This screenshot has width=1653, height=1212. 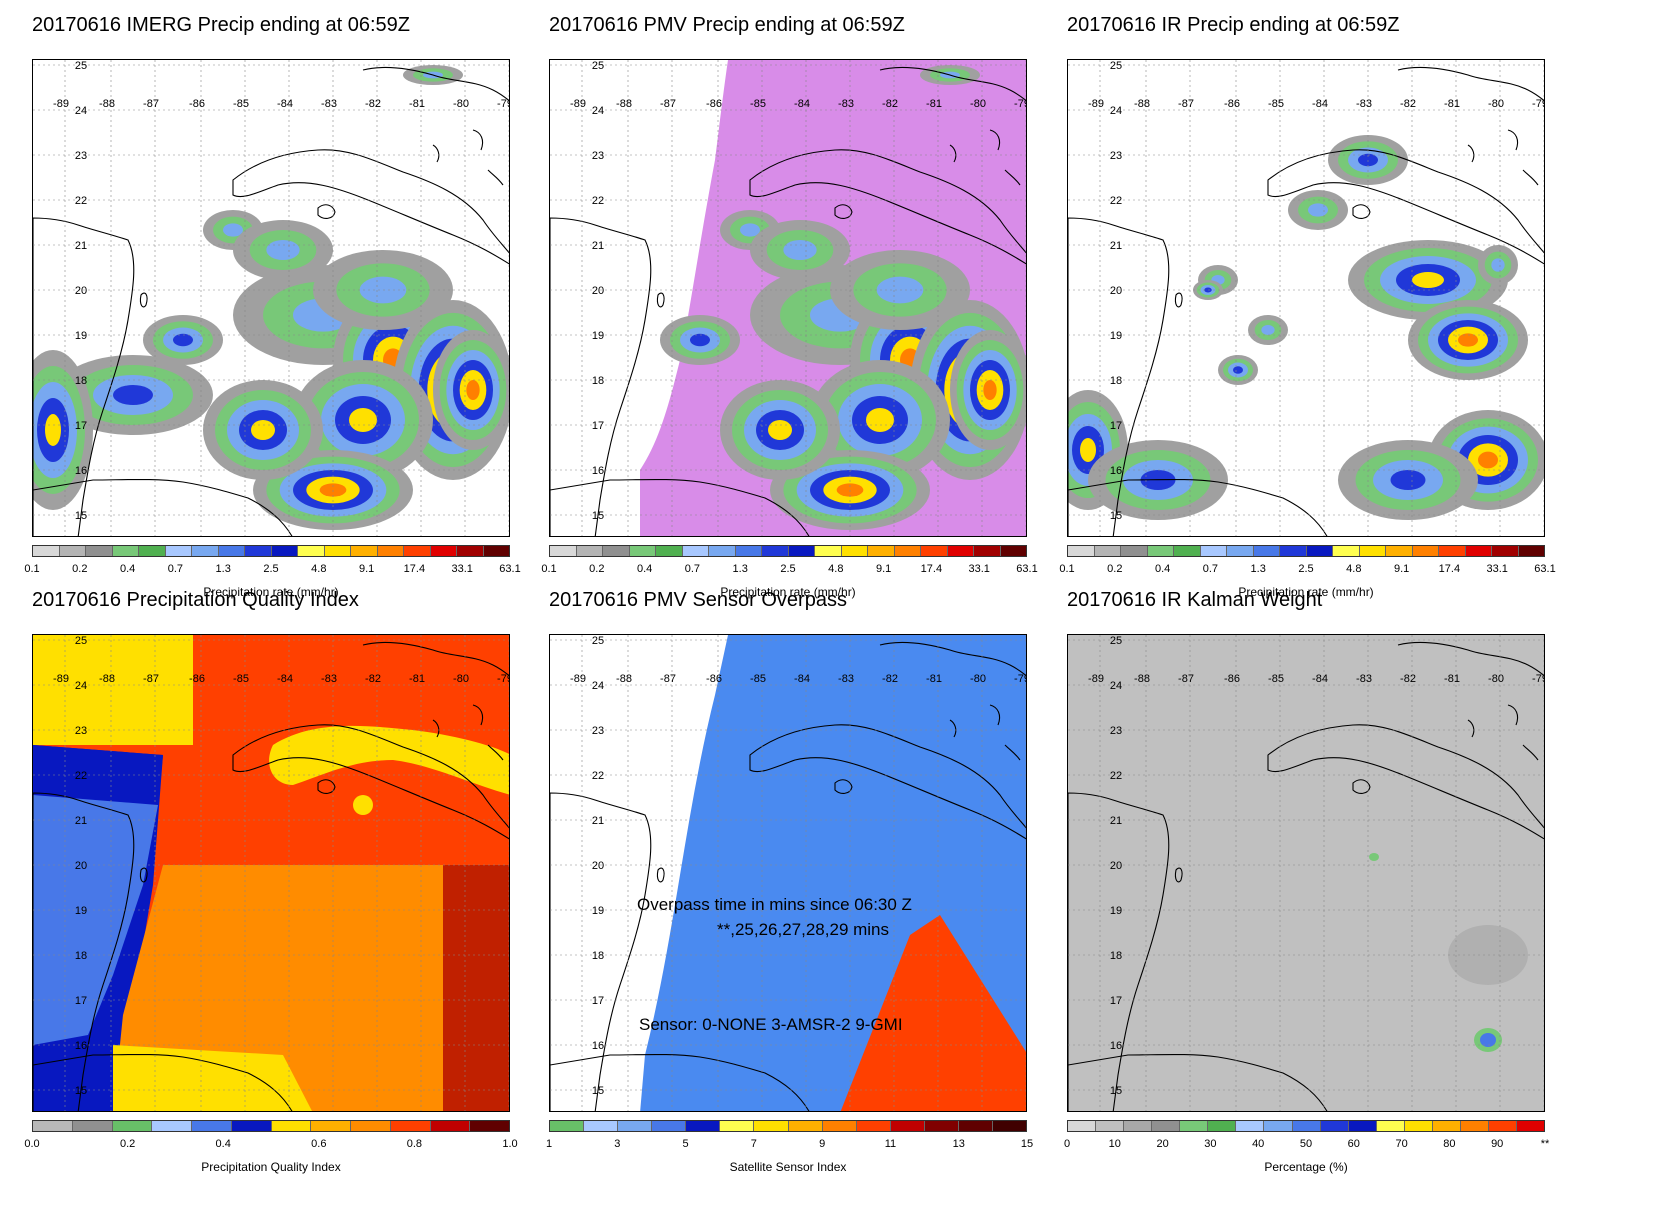 What do you see at coordinates (833, 873) in the screenshot?
I see `map-field` at bounding box center [833, 873].